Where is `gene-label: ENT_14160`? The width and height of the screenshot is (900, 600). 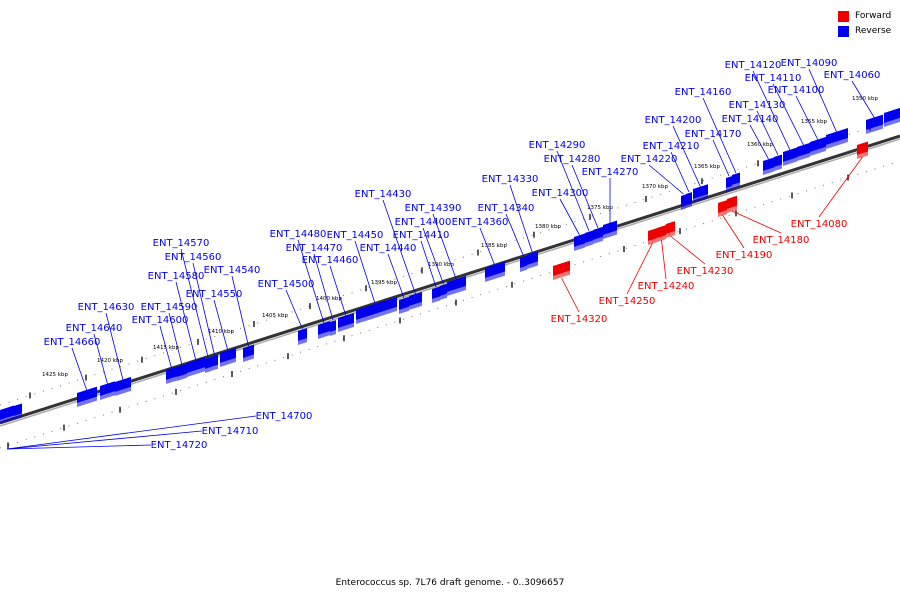
gene-label: ENT_14160 is located at coordinates (703, 92).